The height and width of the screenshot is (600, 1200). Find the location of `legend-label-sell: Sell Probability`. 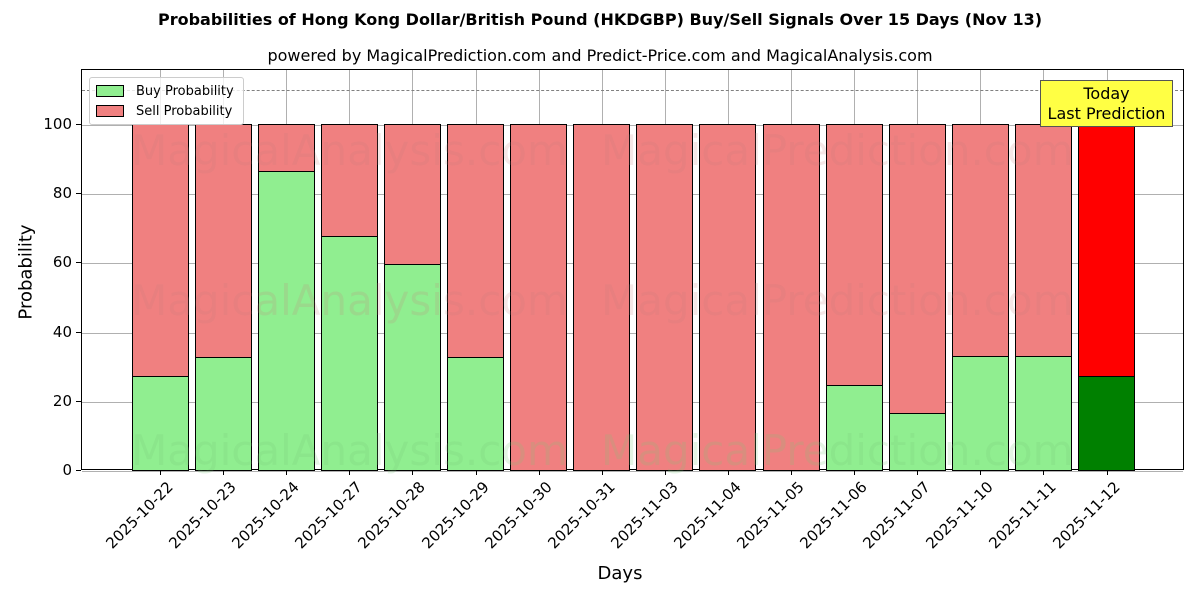

legend-label-sell: Sell Probability is located at coordinates (184, 111).